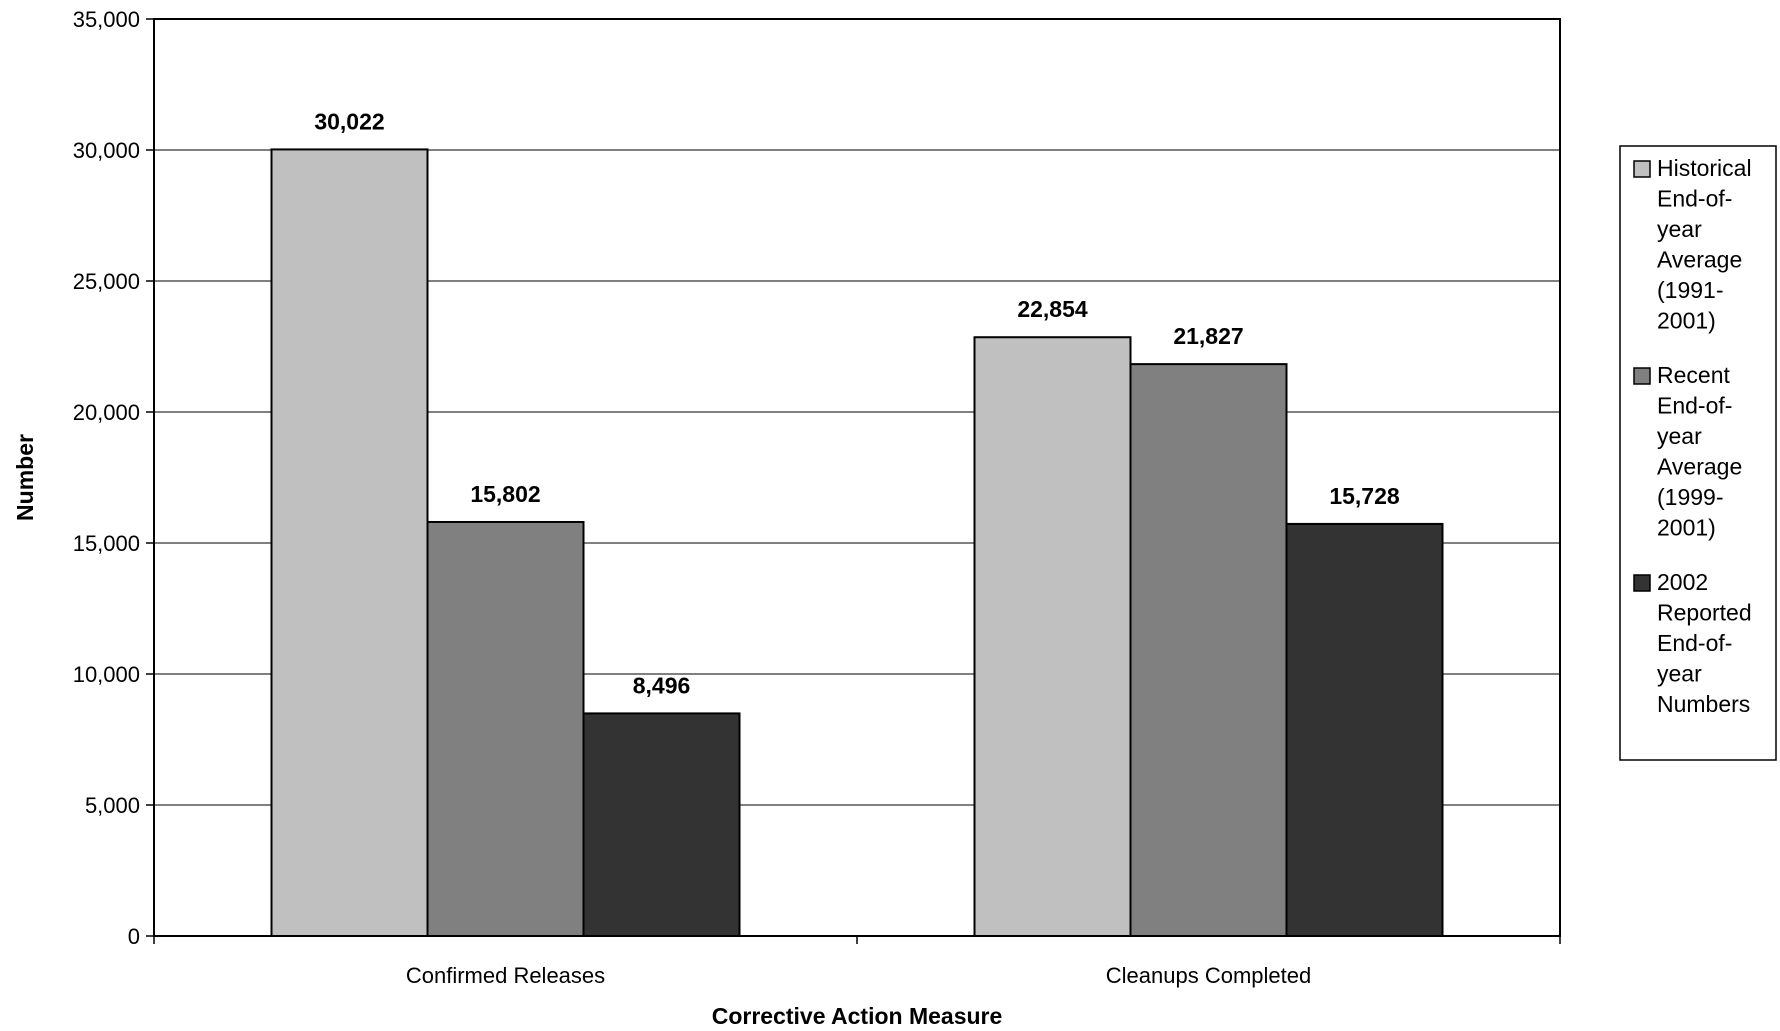 Image resolution: width=1780 pixels, height=1031 pixels. Describe the element at coordinates (106, 412) in the screenshot. I see `y-tick-label: 20,000` at that location.